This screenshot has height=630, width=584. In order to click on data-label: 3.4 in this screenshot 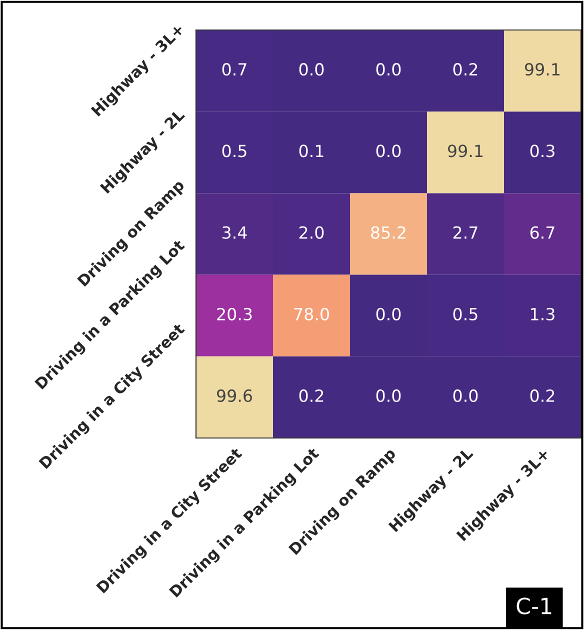, I will do `click(234, 232)`.